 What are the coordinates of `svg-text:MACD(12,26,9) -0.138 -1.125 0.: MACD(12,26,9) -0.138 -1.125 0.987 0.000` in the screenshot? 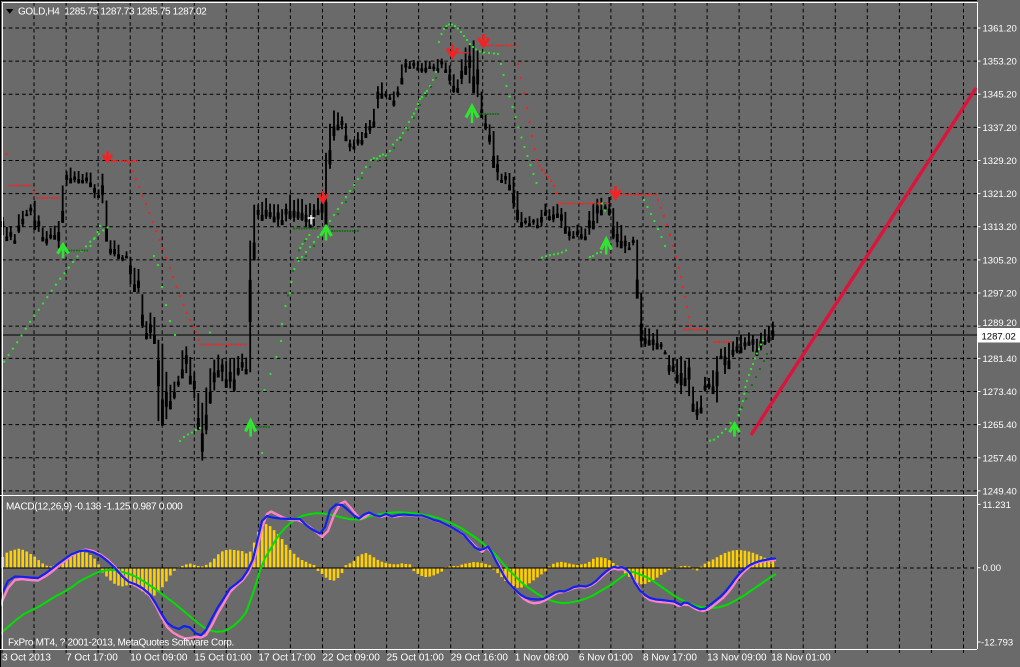 It's located at (94, 507).